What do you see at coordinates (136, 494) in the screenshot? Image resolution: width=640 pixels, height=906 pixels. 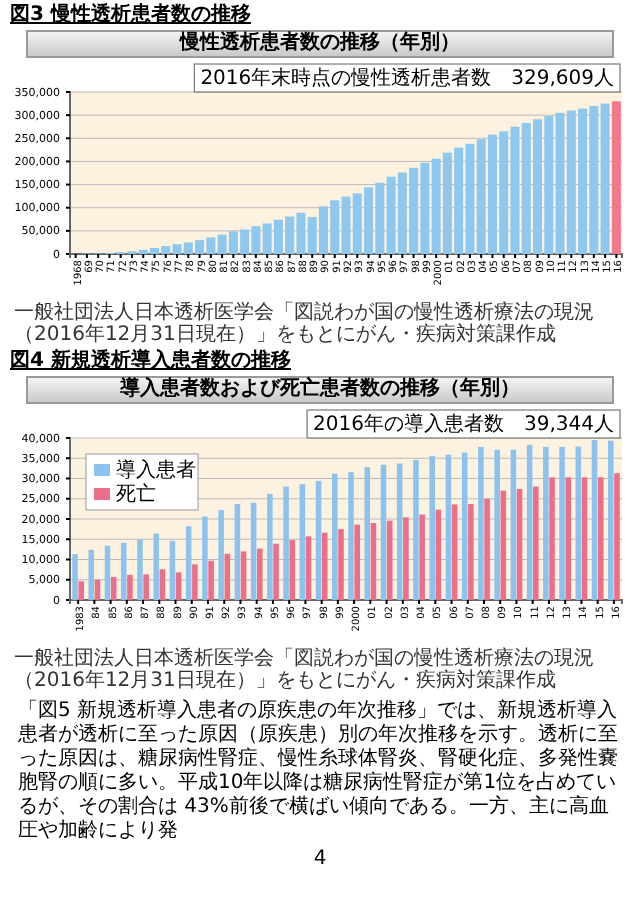 I see `legend-label: 死亡` at bounding box center [136, 494].